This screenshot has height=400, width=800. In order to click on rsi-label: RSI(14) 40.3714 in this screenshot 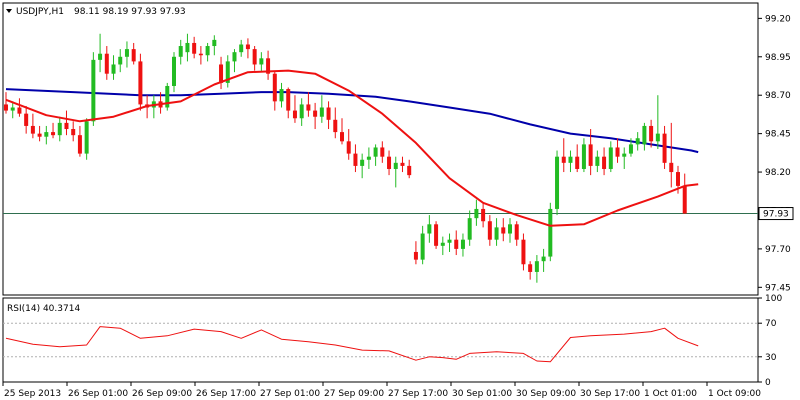, I will do `click(43, 309)`.